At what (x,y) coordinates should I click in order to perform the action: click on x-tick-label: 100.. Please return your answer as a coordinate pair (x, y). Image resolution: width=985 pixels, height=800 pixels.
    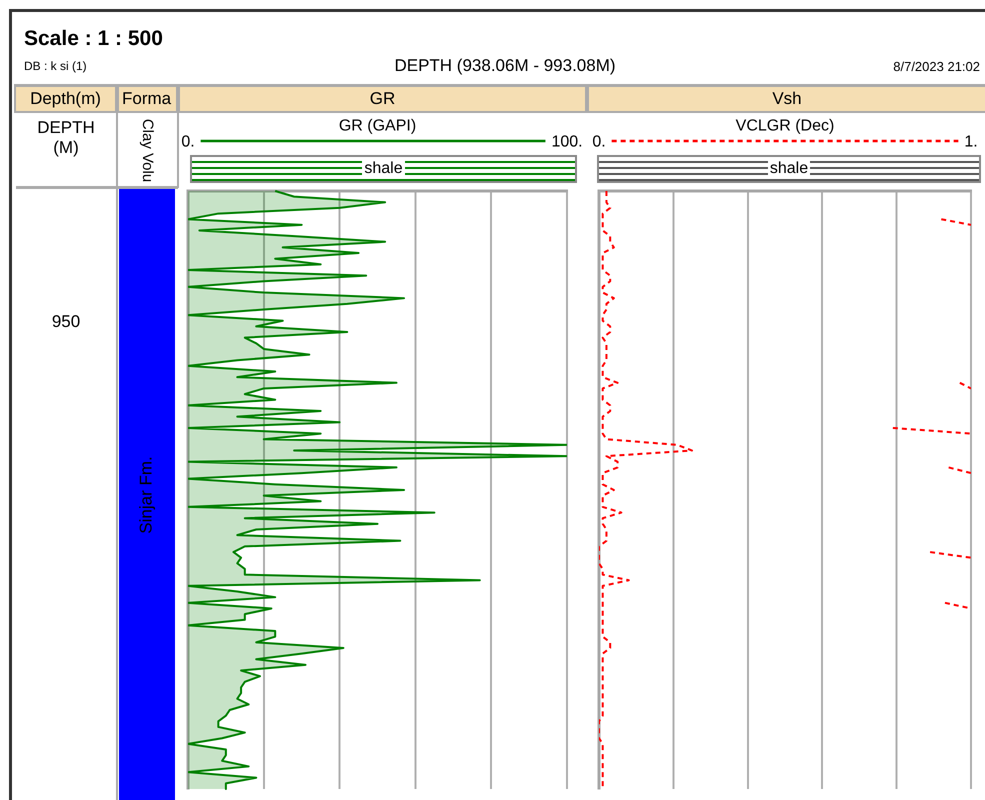
    Looking at the image, I should click on (567, 141).